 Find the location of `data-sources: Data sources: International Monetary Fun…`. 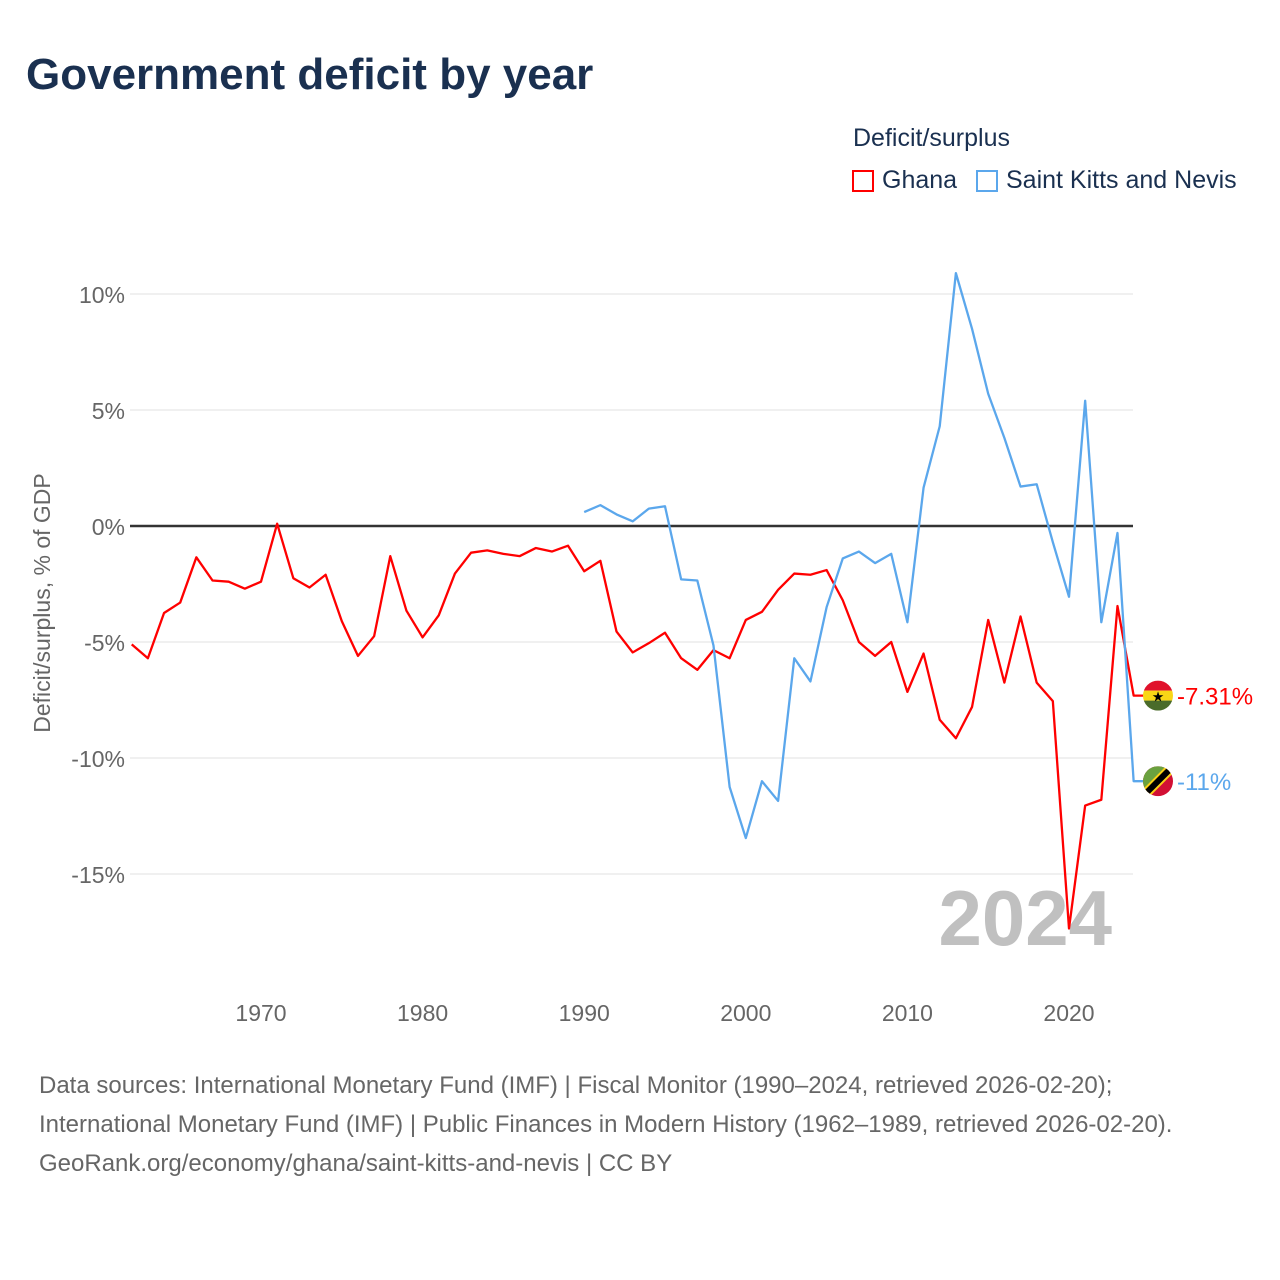

data-sources: Data sources: International Monetary Fun… is located at coordinates (606, 1105).